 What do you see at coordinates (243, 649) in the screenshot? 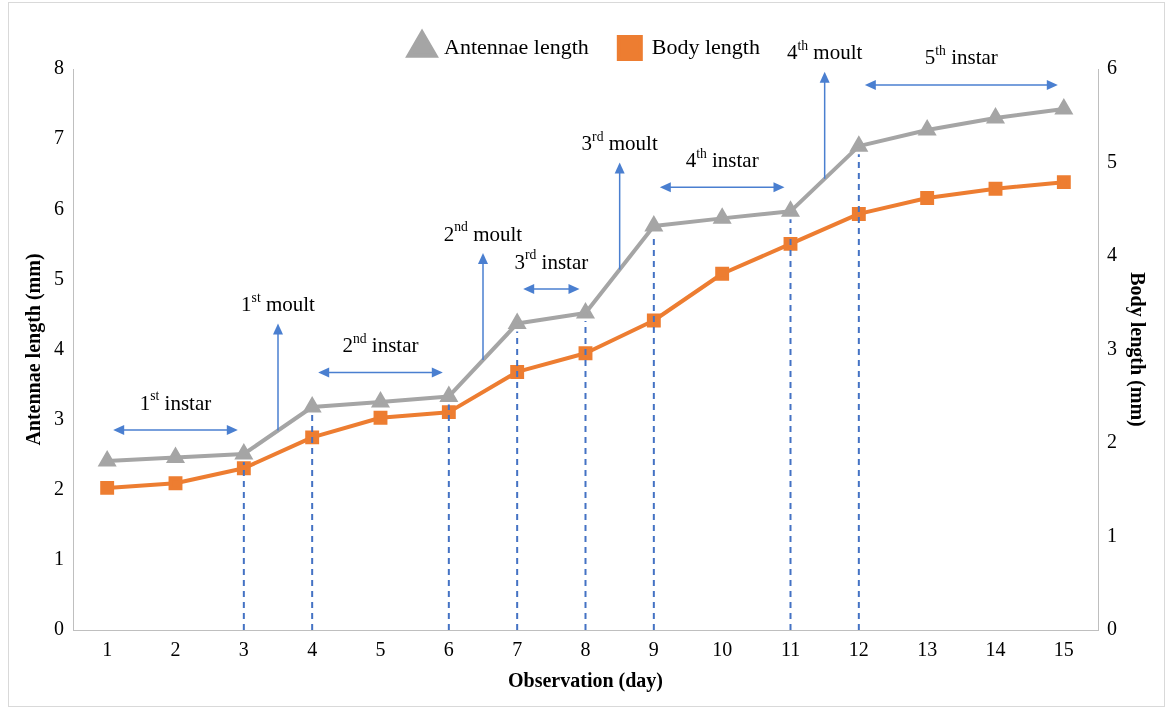
I see `x-tick-label: 3` at bounding box center [243, 649].